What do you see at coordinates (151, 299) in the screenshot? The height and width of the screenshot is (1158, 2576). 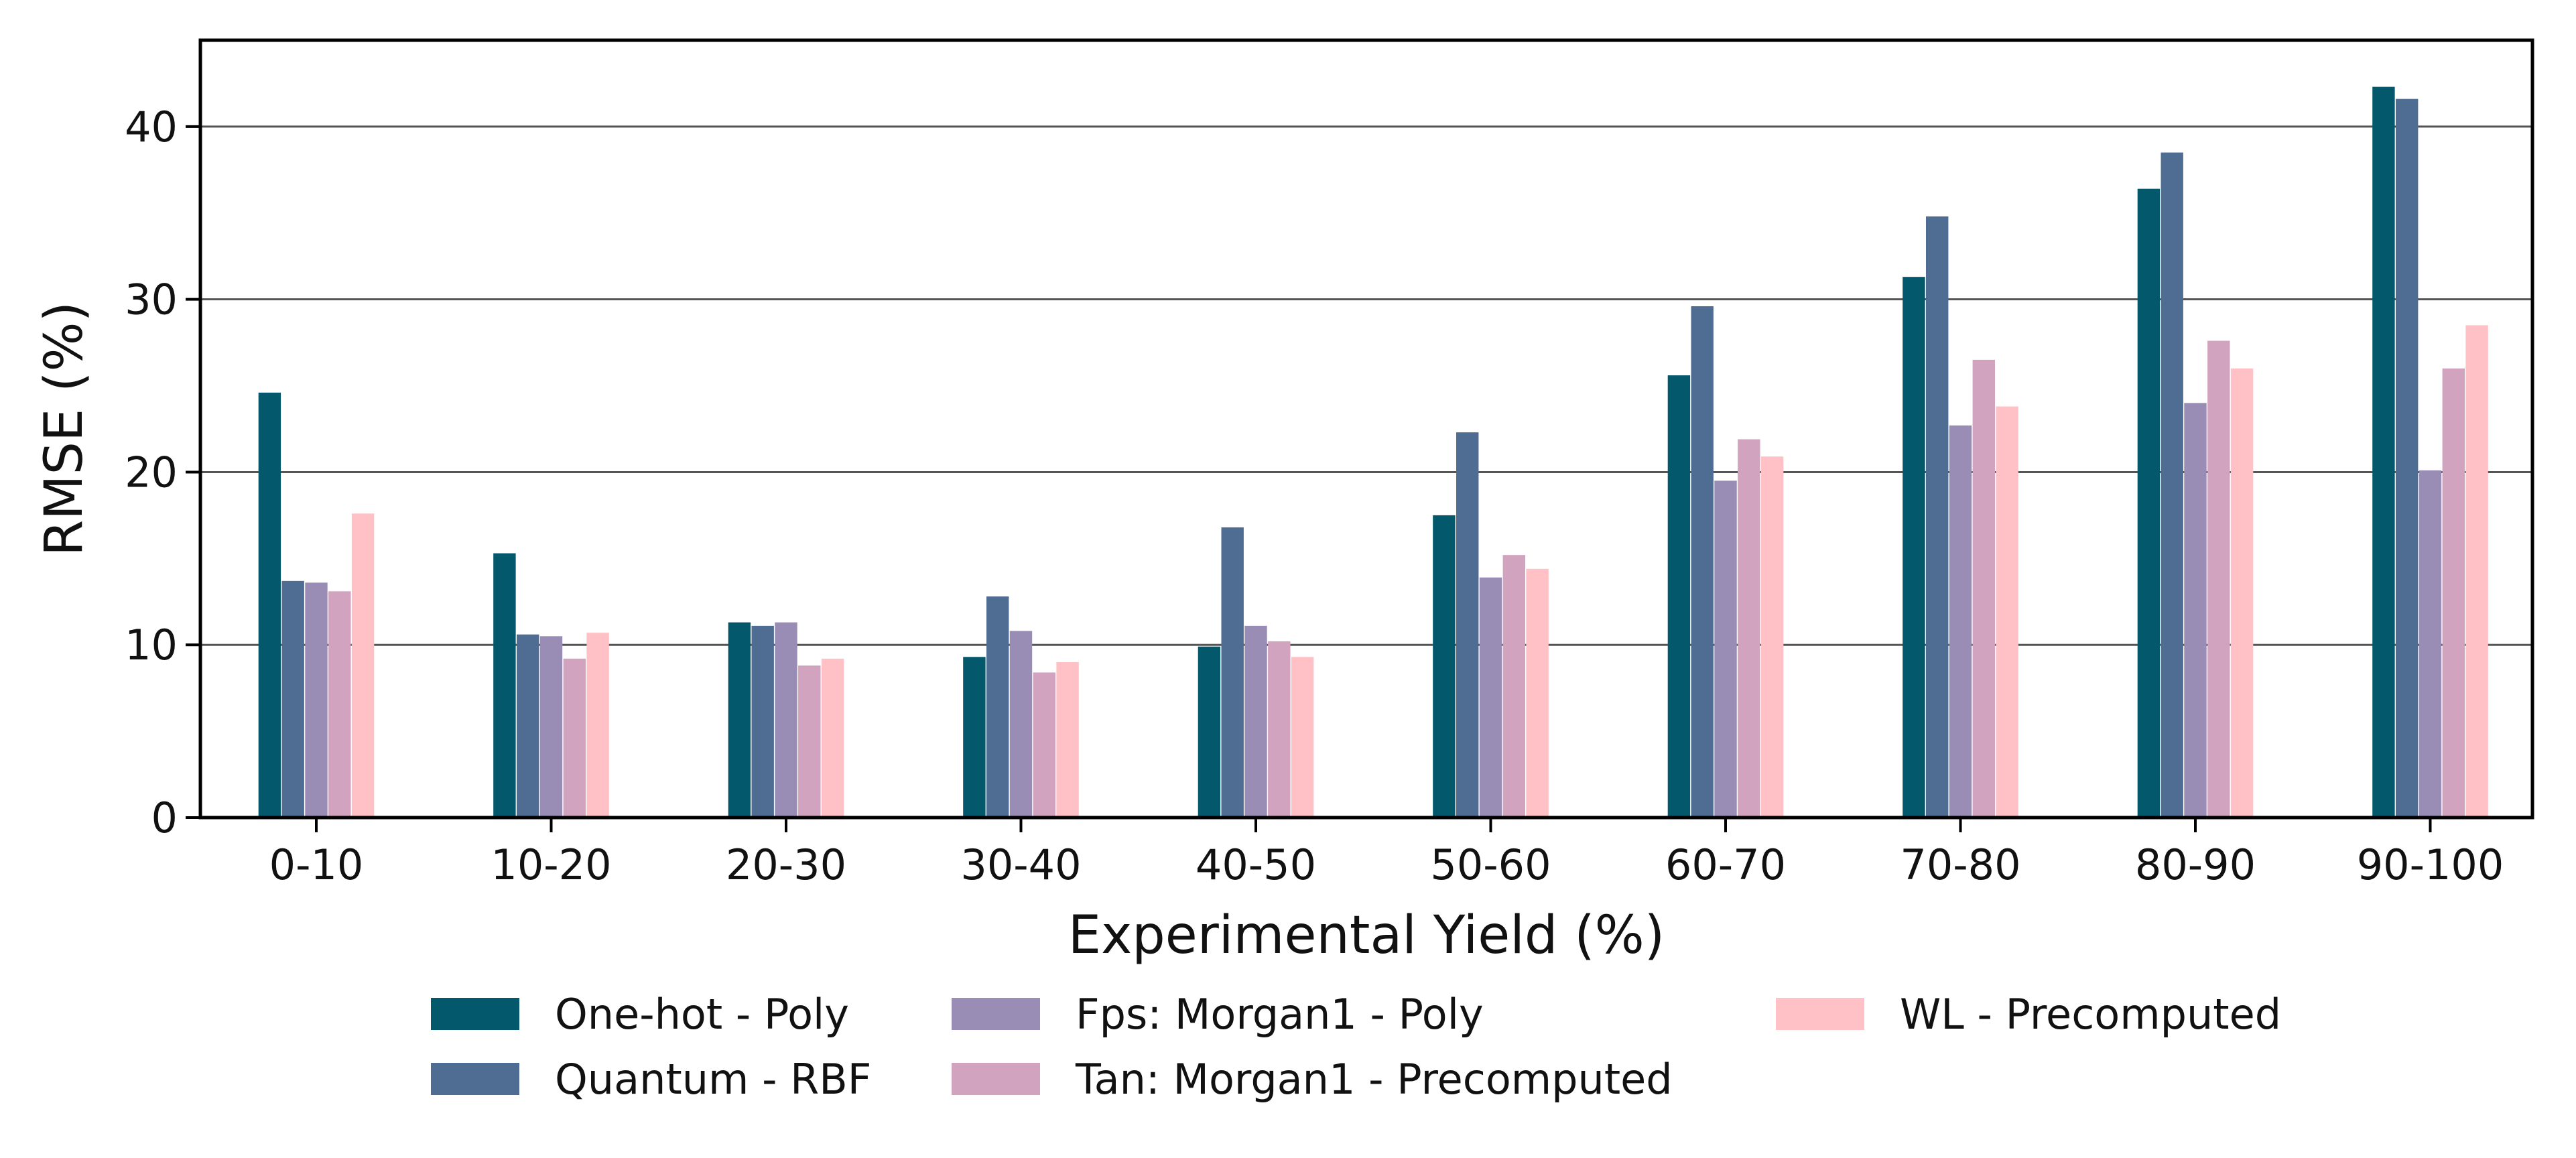 I see `y-tick-label: 30` at bounding box center [151, 299].